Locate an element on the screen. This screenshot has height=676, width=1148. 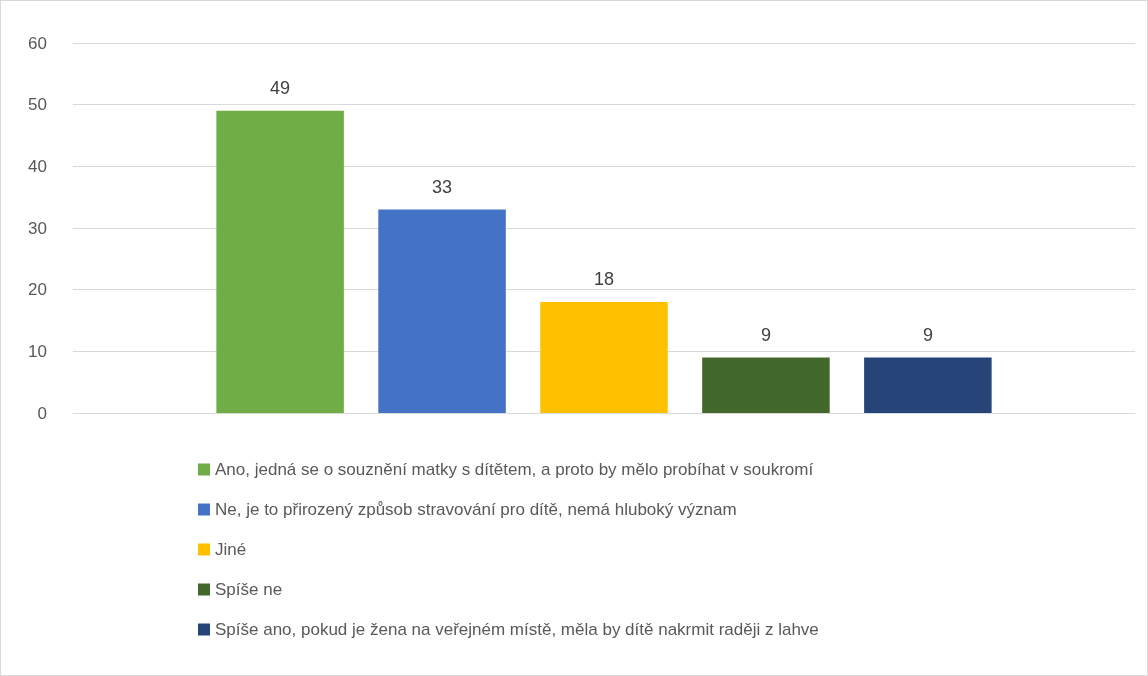
data-label: 49 is located at coordinates (280, 87).